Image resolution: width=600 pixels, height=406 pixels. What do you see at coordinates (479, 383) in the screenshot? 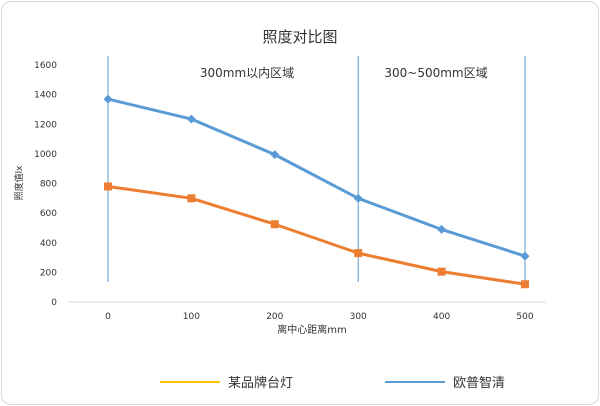
I see `legend-label: 欧普智清` at bounding box center [479, 383].